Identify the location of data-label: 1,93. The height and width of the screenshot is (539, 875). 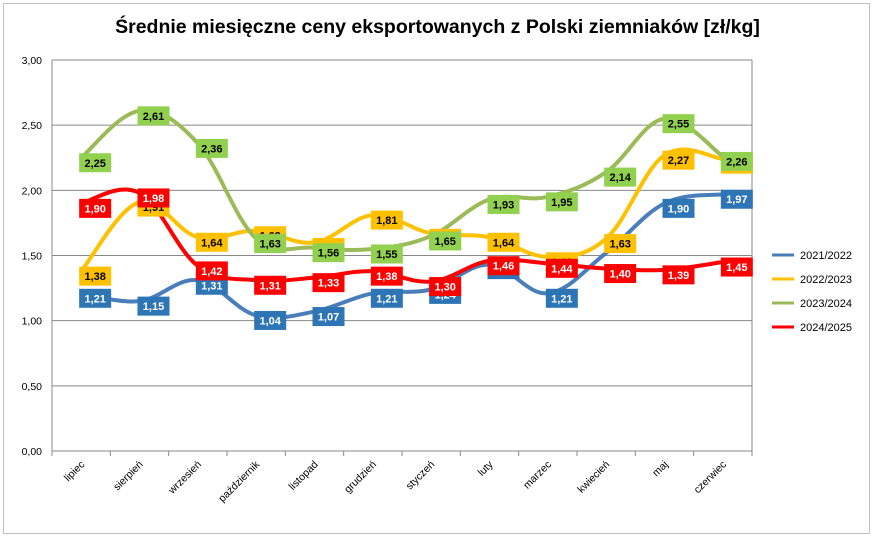
(503, 205).